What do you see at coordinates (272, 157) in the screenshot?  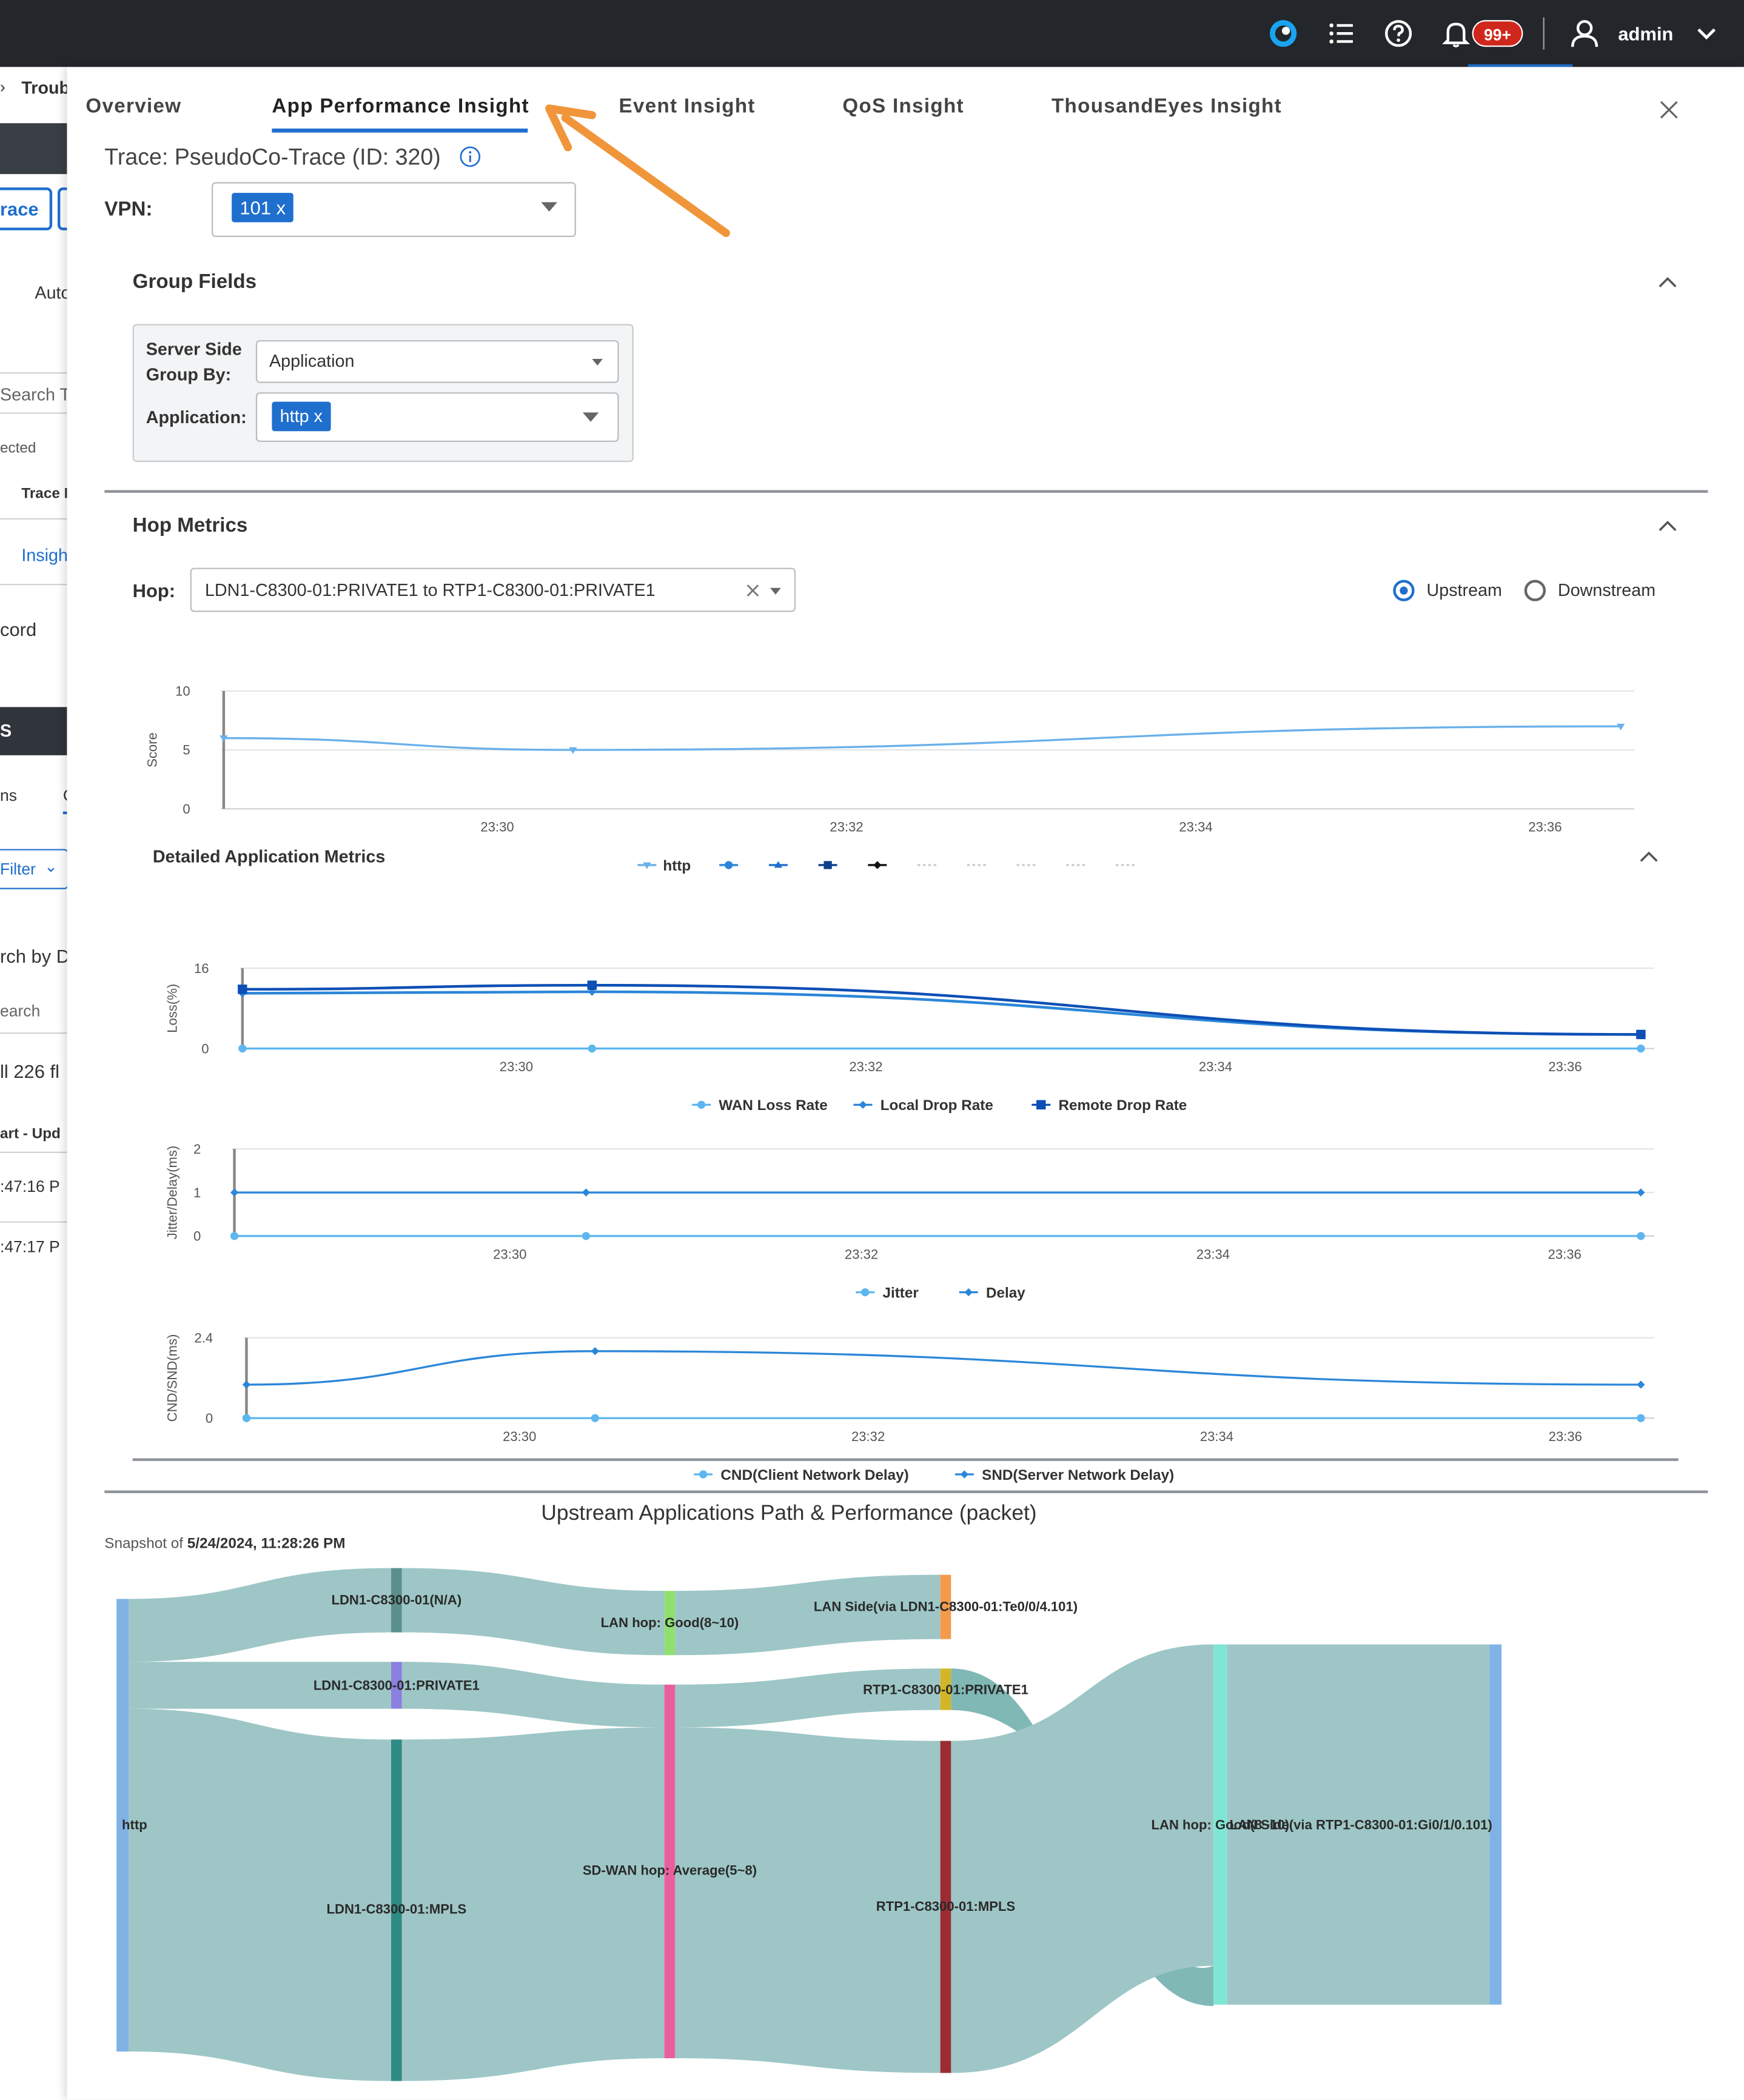 I see `trace-title: Trace: PseudoCo-Trace (ID: 320)` at bounding box center [272, 157].